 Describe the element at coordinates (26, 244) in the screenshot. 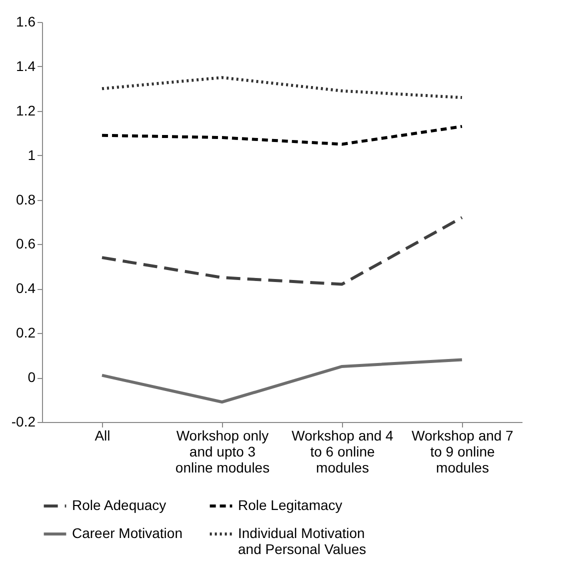

I see `y-tick-label: 0.6` at that location.